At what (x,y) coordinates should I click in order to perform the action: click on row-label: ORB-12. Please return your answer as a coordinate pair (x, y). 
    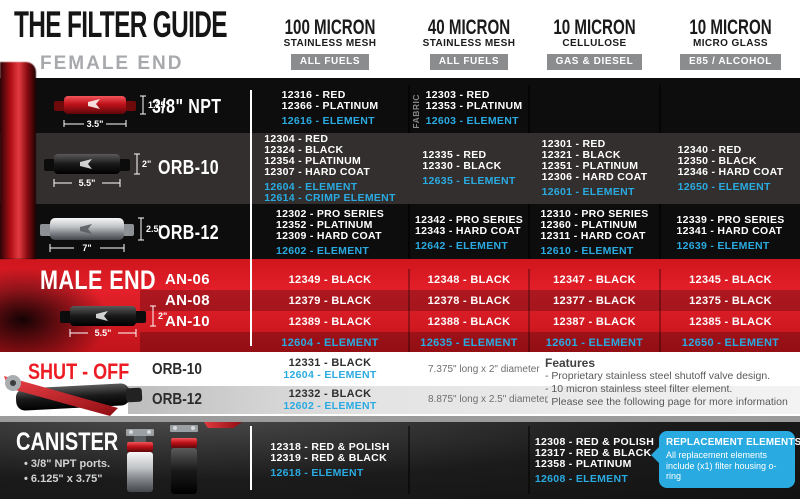
    Looking at the image, I should click on (189, 233).